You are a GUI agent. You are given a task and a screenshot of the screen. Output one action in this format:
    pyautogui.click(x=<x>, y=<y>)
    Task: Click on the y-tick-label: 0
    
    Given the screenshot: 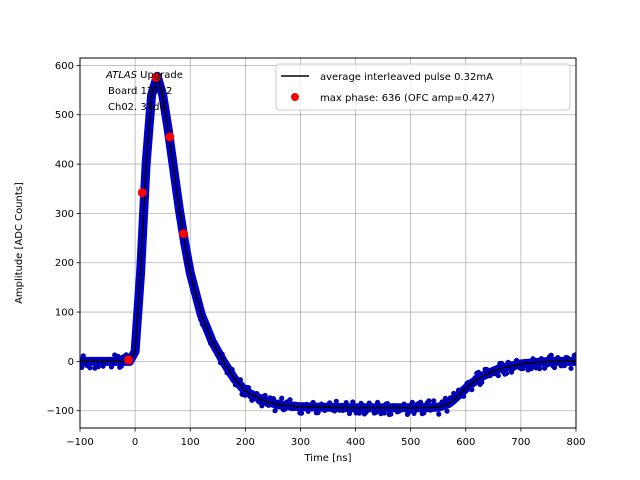 What is the action you would take?
    pyautogui.click(x=71, y=362)
    